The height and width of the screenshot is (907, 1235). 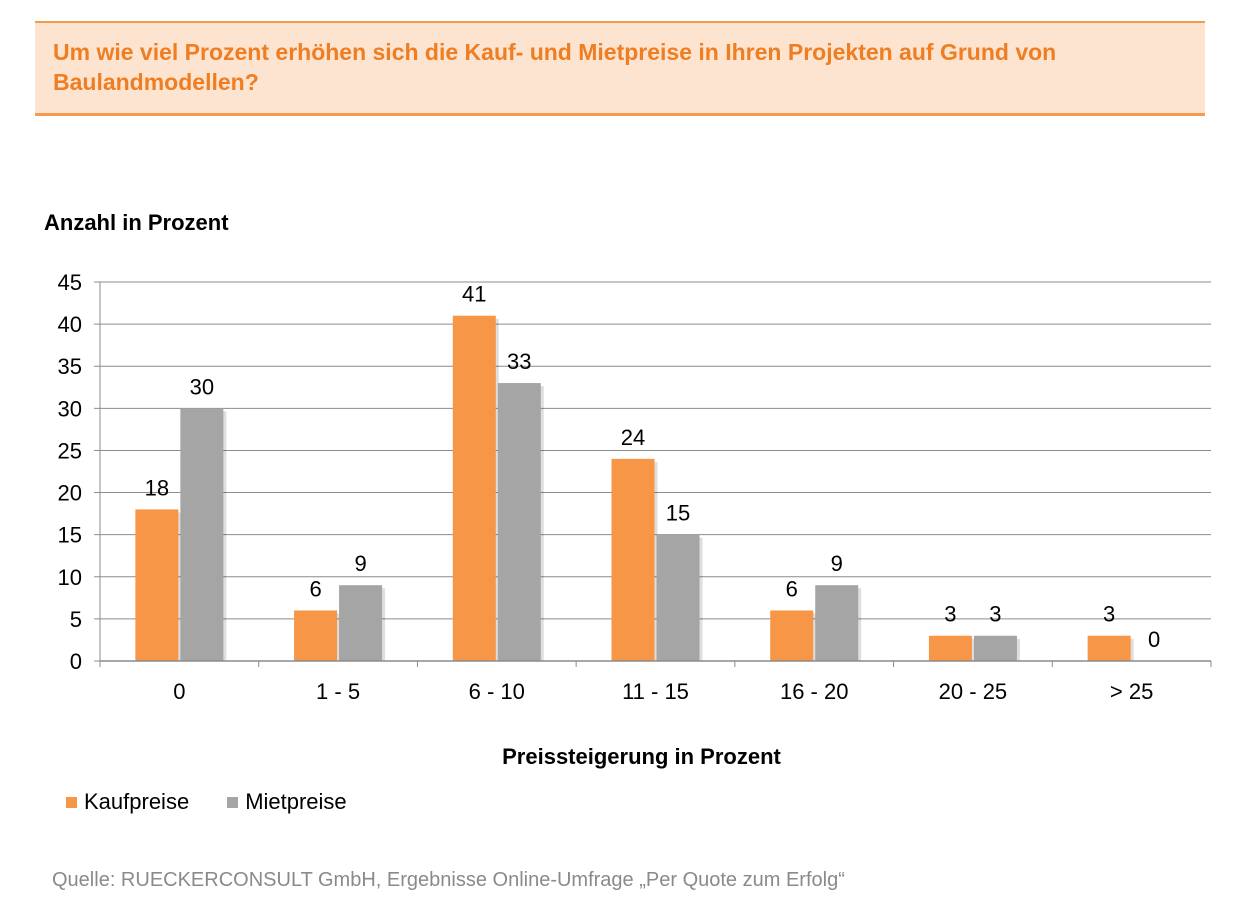 What do you see at coordinates (70, 450) in the screenshot?
I see `y-tick-label: 25` at bounding box center [70, 450].